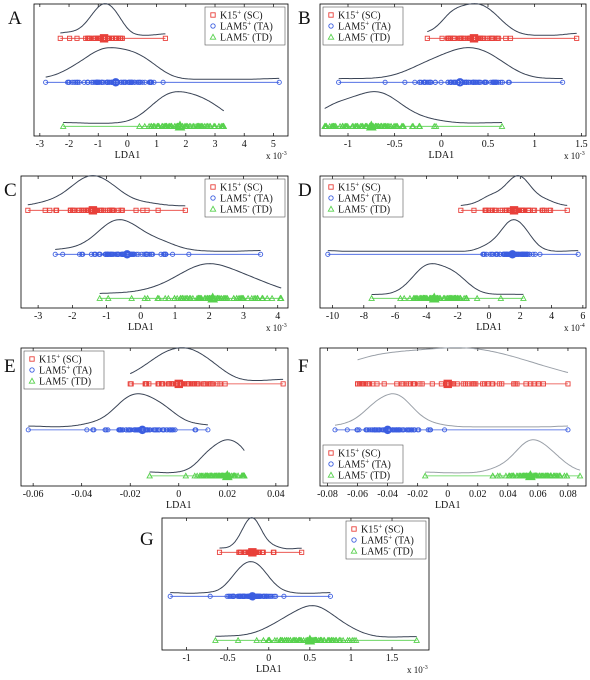 The width and height of the screenshot is (590, 680). Describe the element at coordinates (273, 144) in the screenshot. I see `x-tick-label: 5` at that location.